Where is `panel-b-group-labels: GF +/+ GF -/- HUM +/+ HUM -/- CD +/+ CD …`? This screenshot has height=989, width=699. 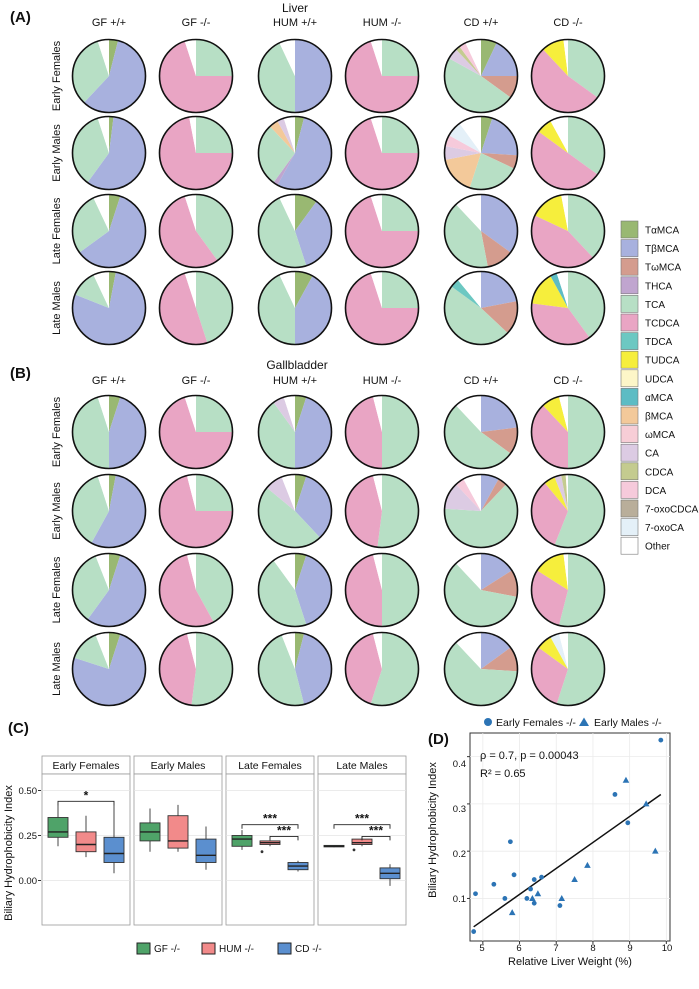
panel-b-group-labels: GF +/+ GF -/- HUM +/+ HUM -/- CD +/+ CD … is located at coordinates (337, 381).